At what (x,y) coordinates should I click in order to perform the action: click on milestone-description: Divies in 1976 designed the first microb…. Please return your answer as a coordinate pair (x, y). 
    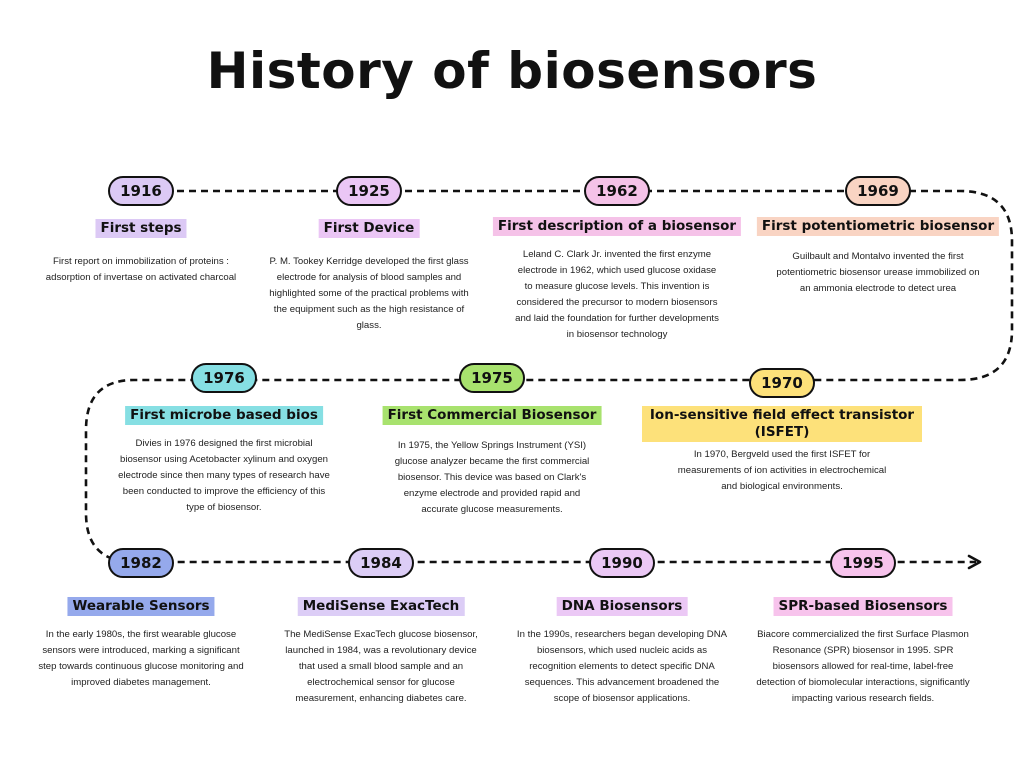
    Looking at the image, I should click on (224, 475).